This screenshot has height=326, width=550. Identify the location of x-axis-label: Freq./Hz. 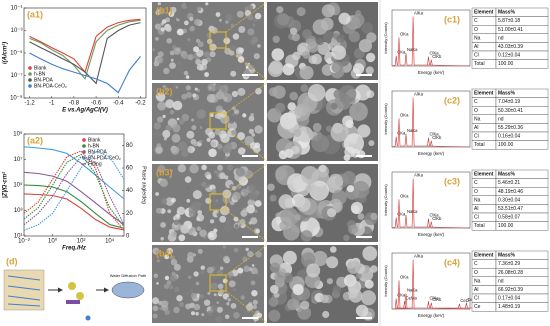
(74, 249).